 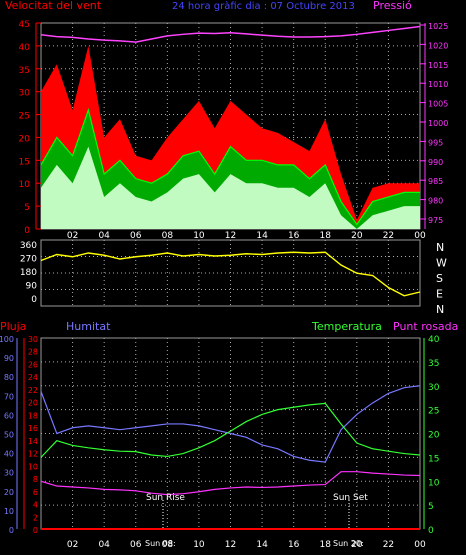 I want to click on x-tick-label-top: 18, so click(x=326, y=236).